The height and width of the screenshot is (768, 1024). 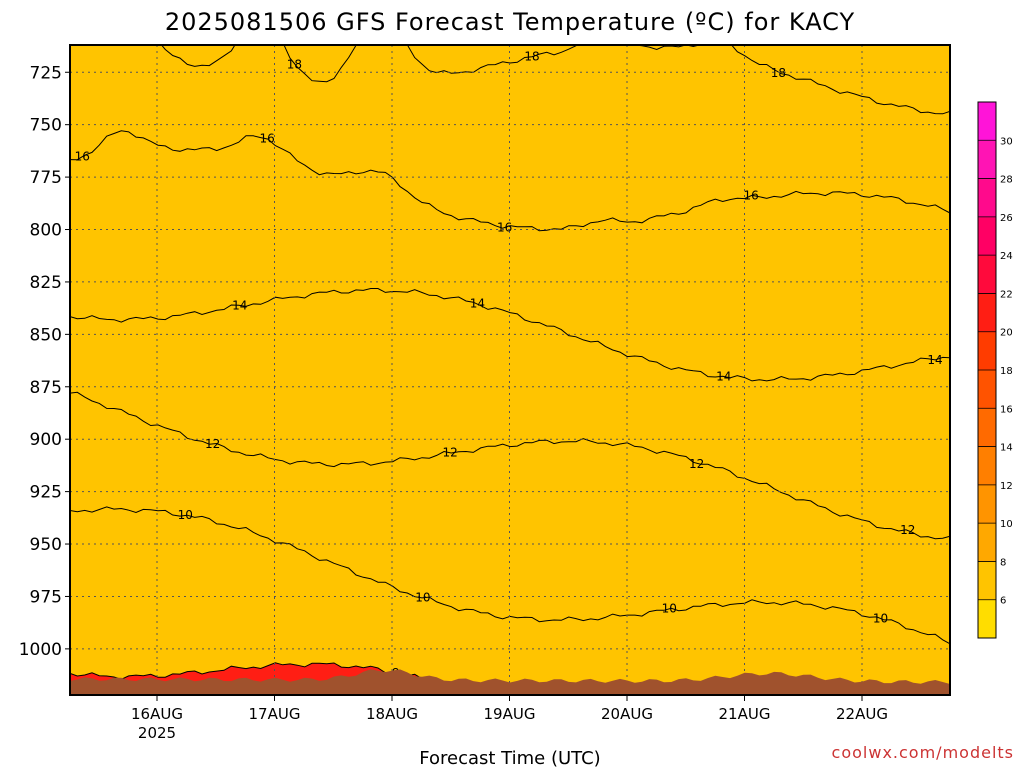 I want to click on x-tick-label: 20AUG, so click(x=627, y=714).